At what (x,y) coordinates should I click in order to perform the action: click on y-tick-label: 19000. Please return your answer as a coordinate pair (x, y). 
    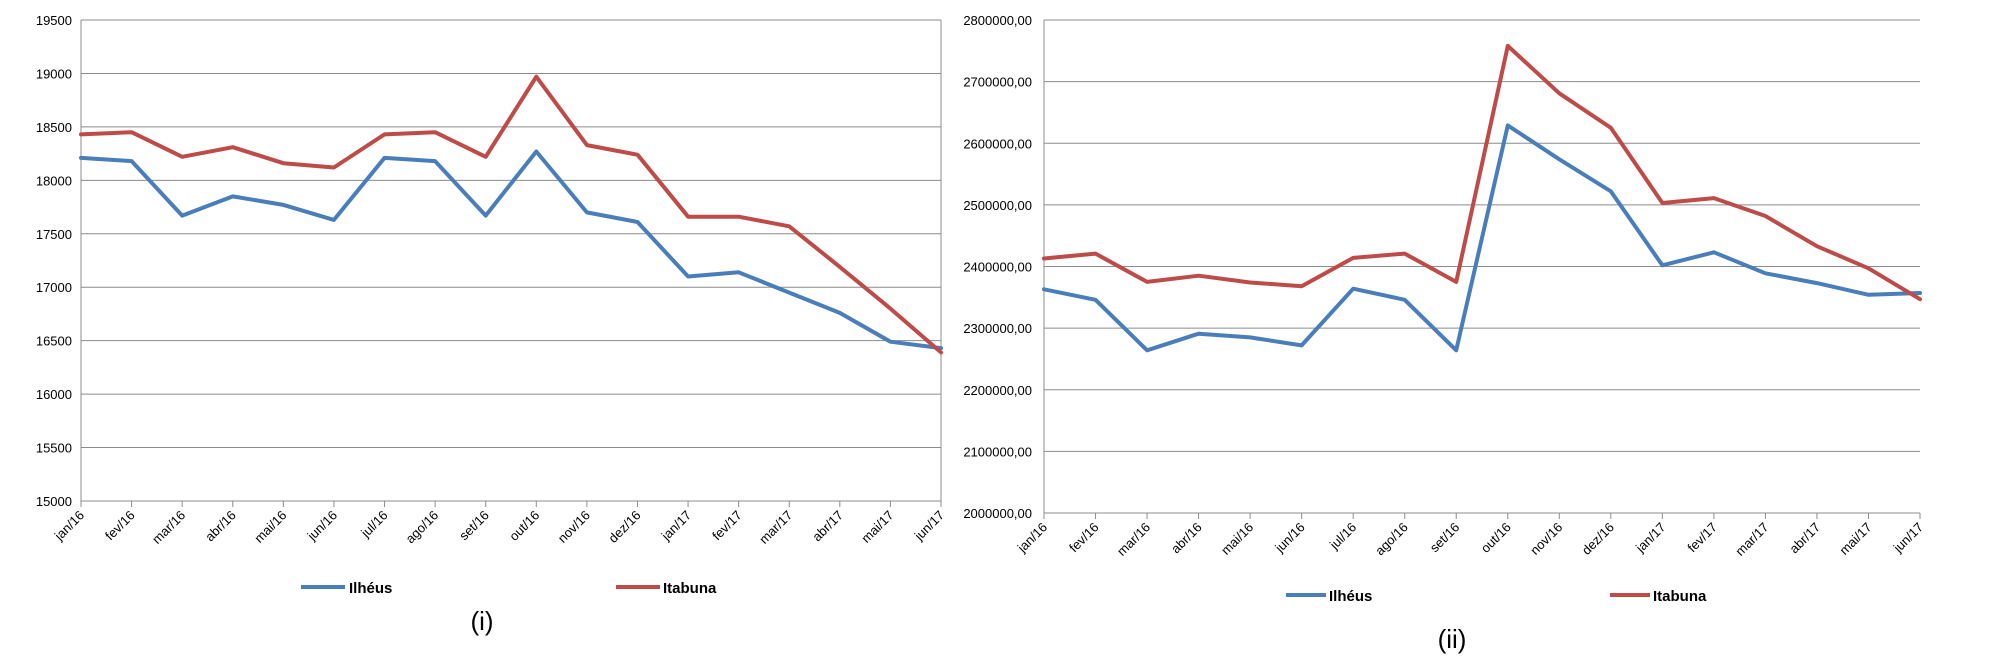
    Looking at the image, I should click on (54, 73).